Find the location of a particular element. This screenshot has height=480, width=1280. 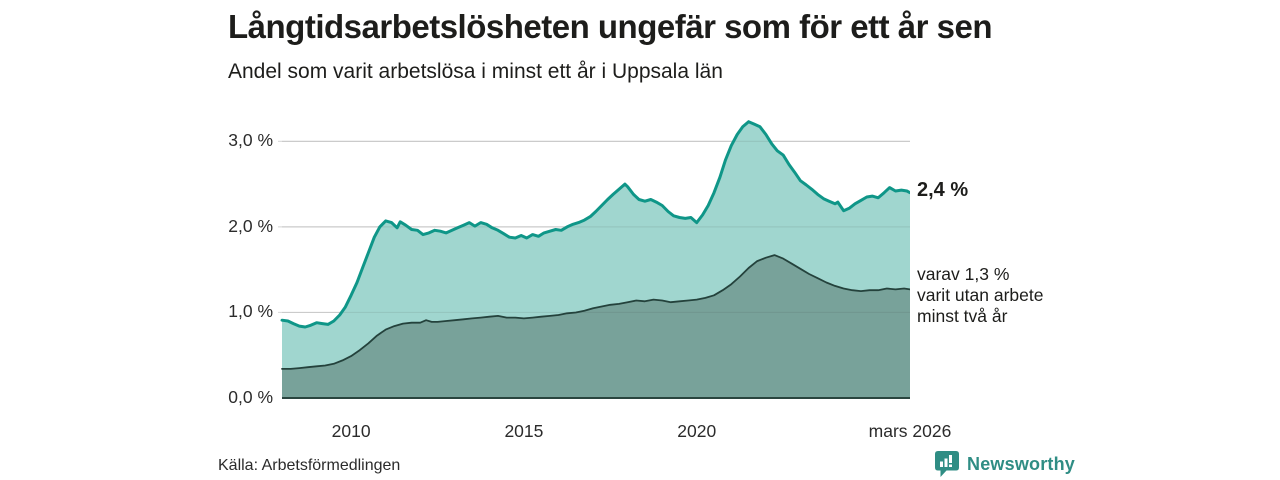

newsworthy-logo: Newsworthy is located at coordinates (1004, 464).